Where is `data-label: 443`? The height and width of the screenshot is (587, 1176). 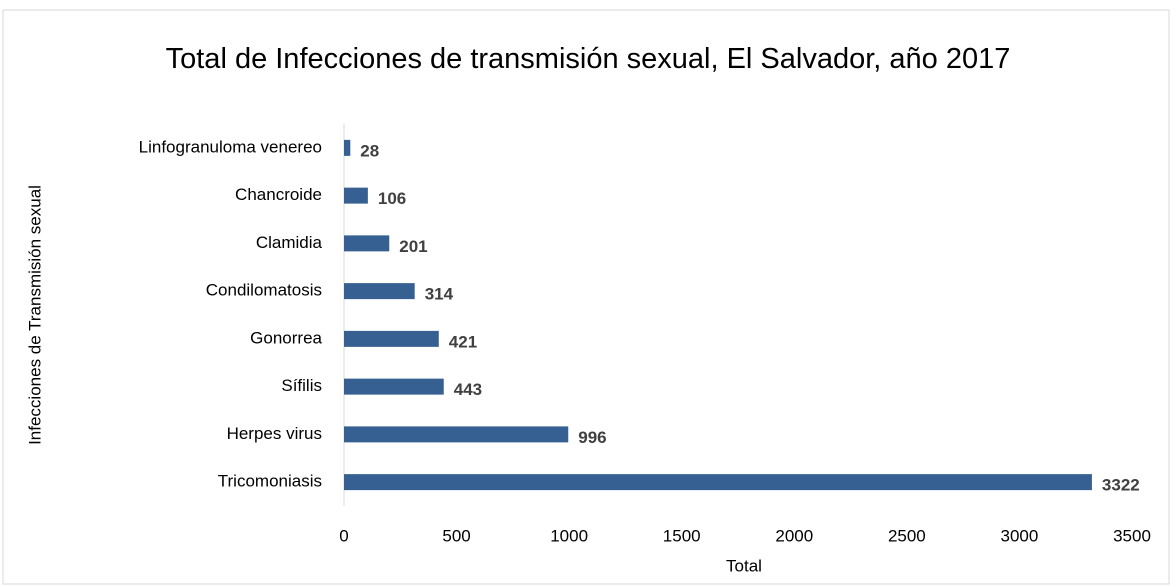
data-label: 443 is located at coordinates (468, 389).